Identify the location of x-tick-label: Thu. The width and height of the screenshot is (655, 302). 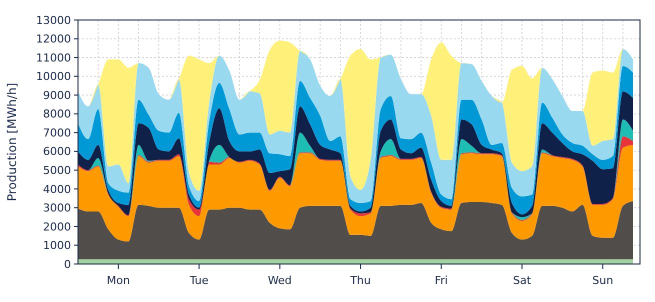
(360, 280).